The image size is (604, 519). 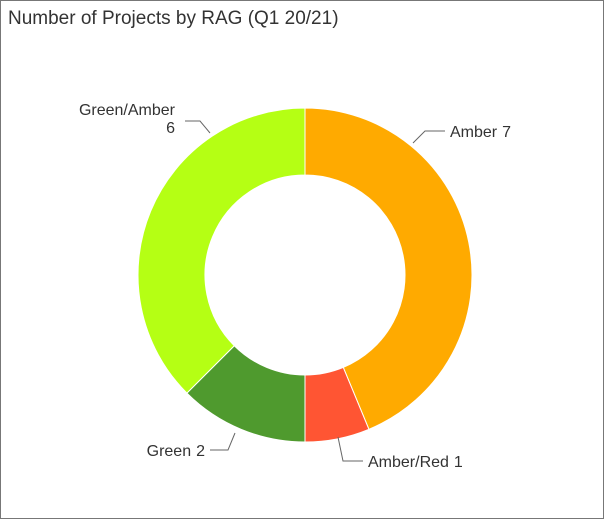 What do you see at coordinates (200, 451) in the screenshot?
I see `value-label: 2` at bounding box center [200, 451].